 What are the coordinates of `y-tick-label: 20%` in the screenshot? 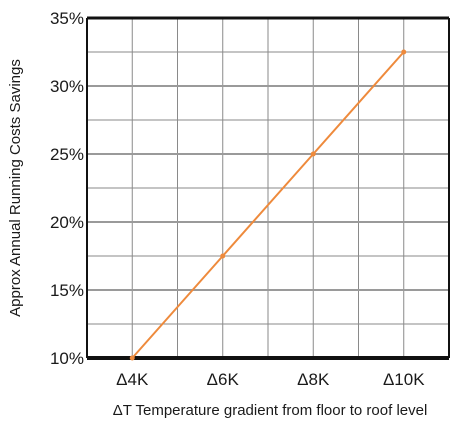 It's located at (67, 222).